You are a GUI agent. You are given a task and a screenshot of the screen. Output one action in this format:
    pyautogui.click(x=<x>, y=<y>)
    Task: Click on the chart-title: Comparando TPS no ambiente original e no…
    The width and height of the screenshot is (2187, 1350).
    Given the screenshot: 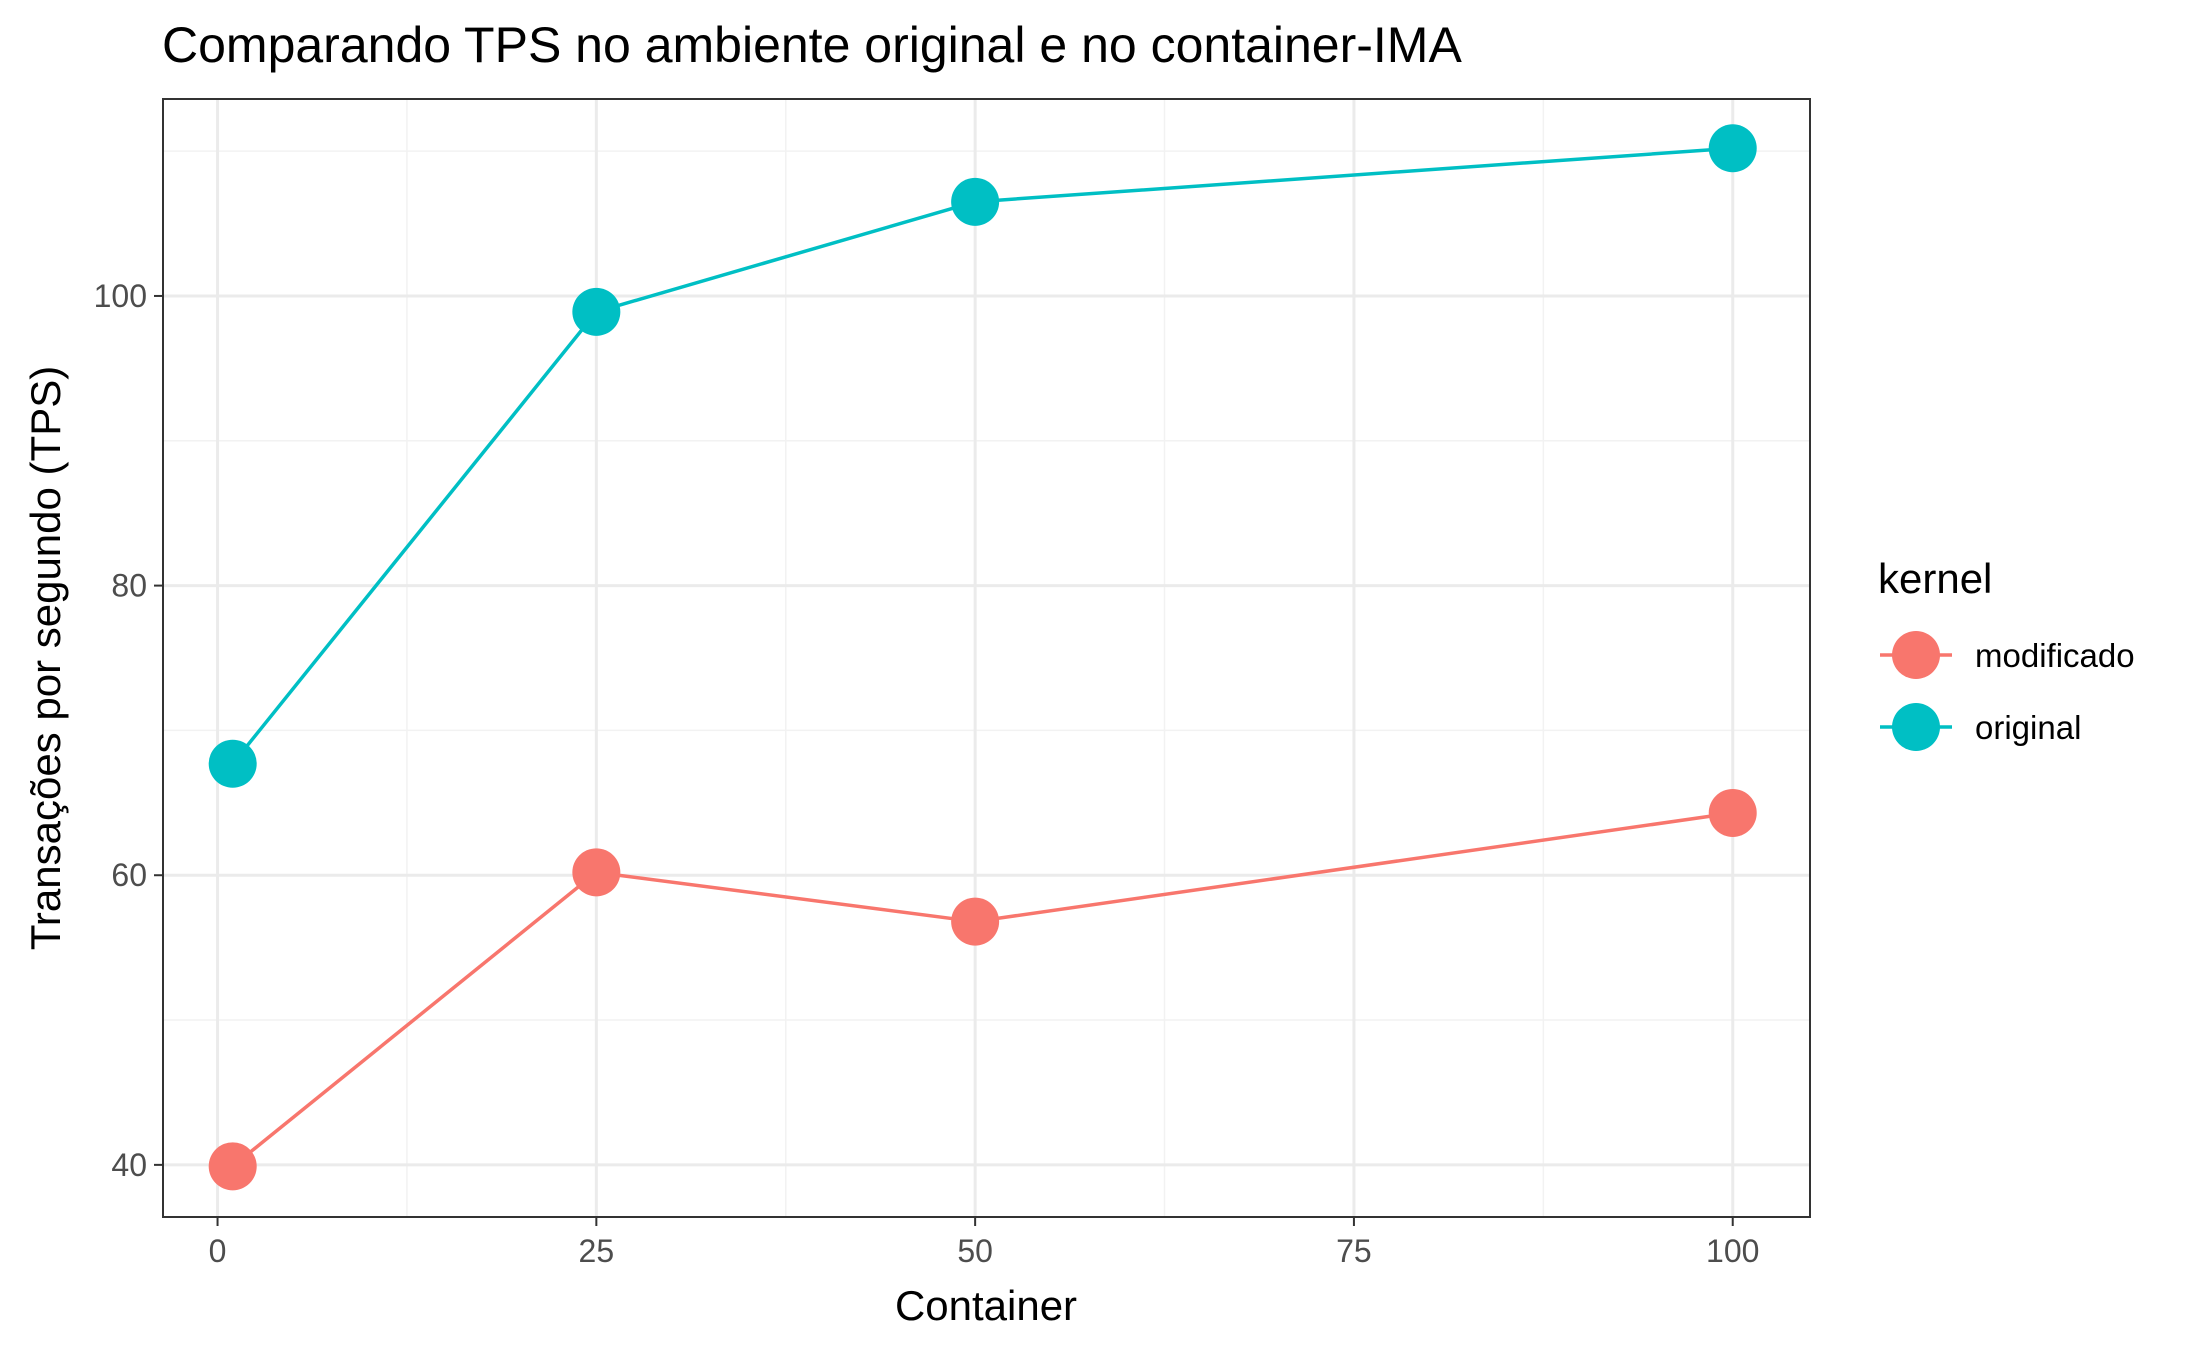 What is the action you would take?
    pyautogui.click(x=812, y=45)
    